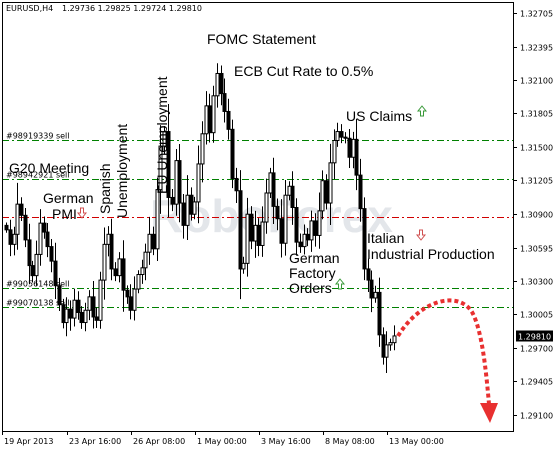  I want to click on annotation-spanish-line2: Unemployment, so click(122, 171).